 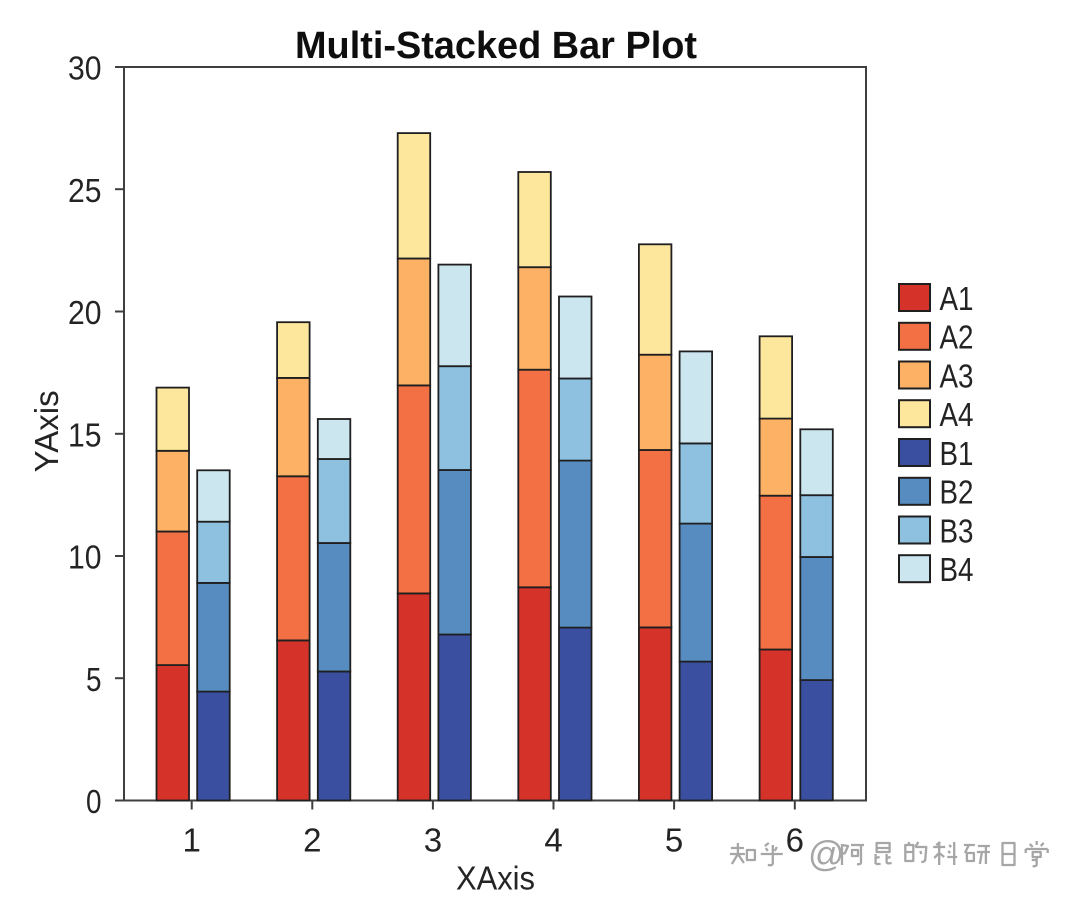 What do you see at coordinates (495, 877) in the screenshot?
I see `svg-text: XAxis` at bounding box center [495, 877].